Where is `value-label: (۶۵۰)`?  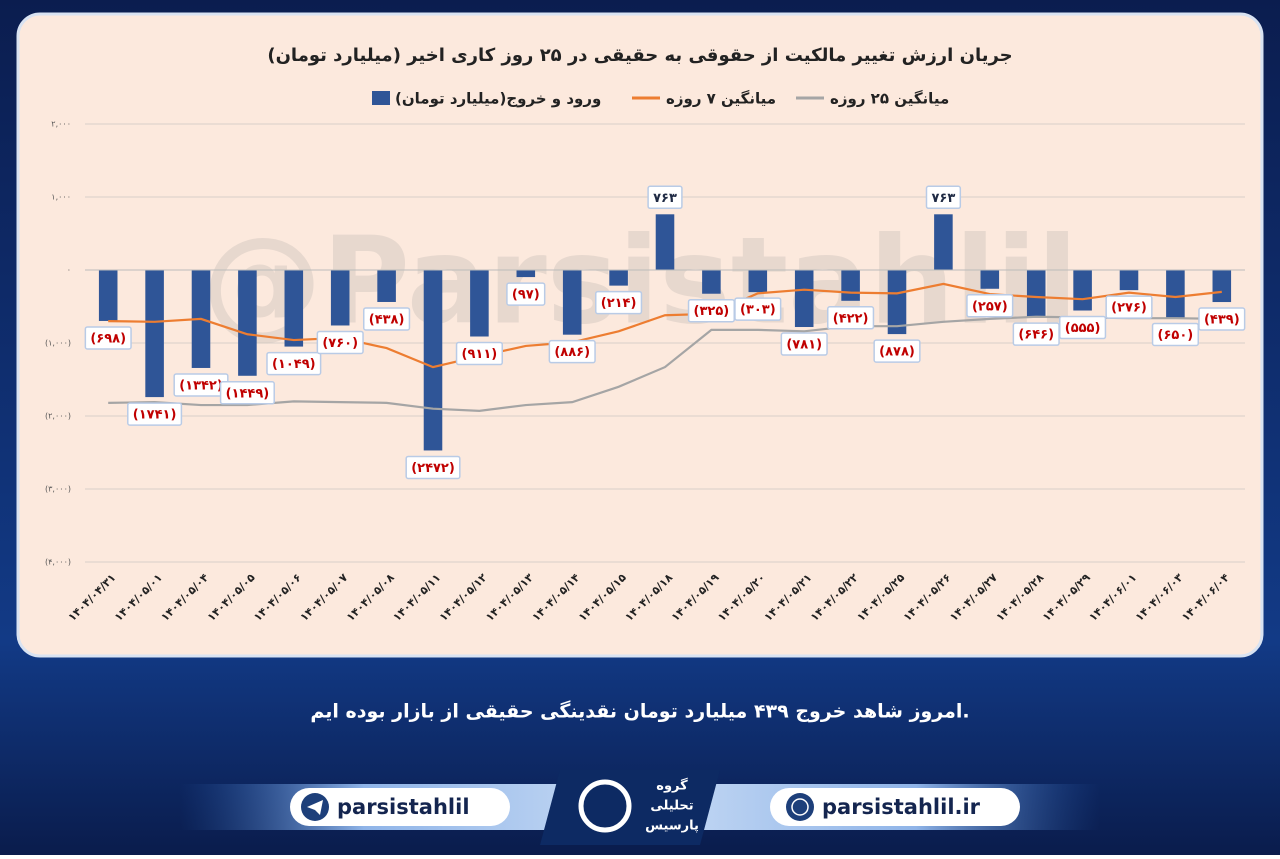 value-label: (۶۵۰) is located at coordinates (1176, 335).